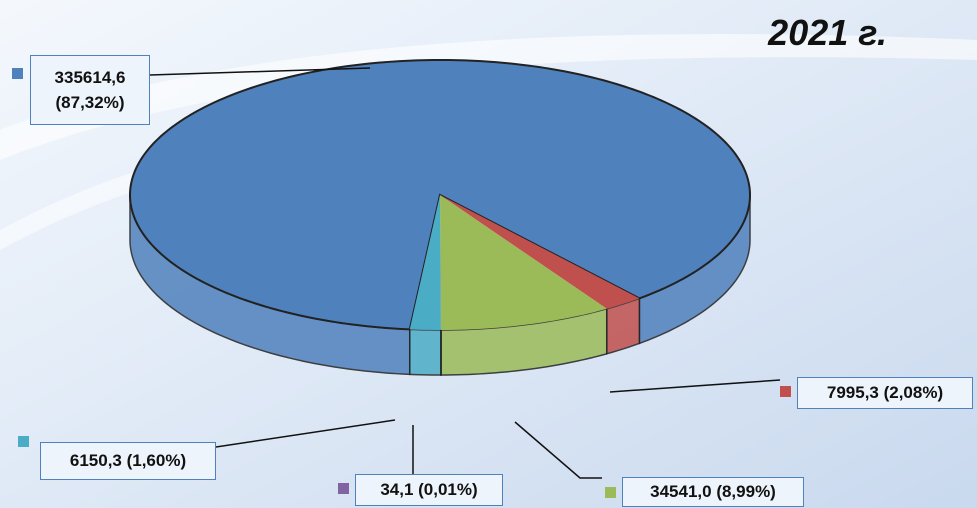 This screenshot has height=508, width=977. I want to click on data-label: 34541,0 (8,99%), so click(713, 492).